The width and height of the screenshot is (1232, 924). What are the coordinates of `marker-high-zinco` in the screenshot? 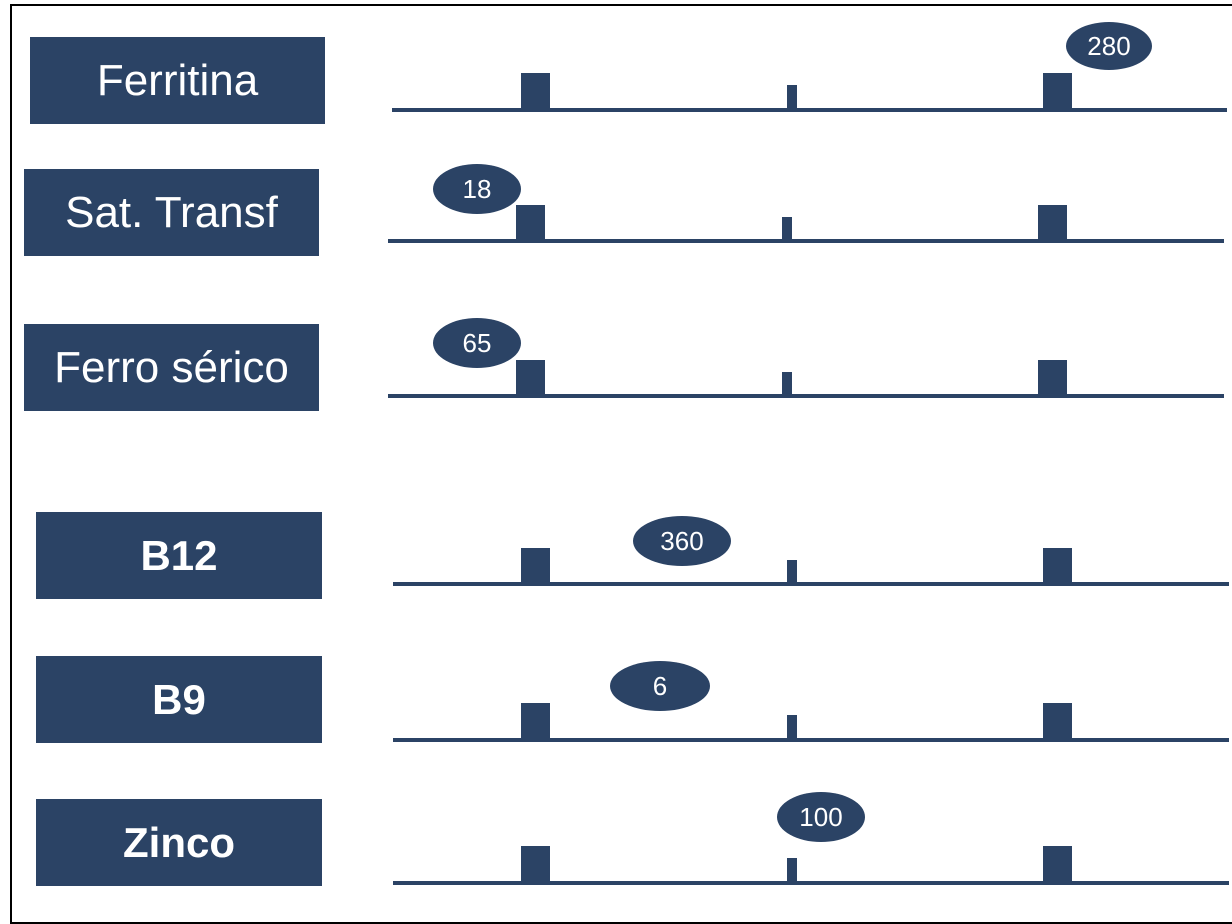 It's located at (1057, 864).